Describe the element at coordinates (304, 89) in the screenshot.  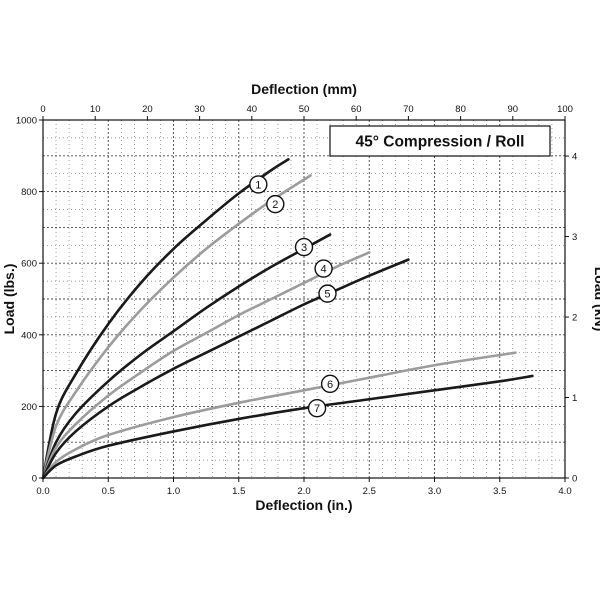
I see `x2-axis-title: Deflection (mm)` at that location.